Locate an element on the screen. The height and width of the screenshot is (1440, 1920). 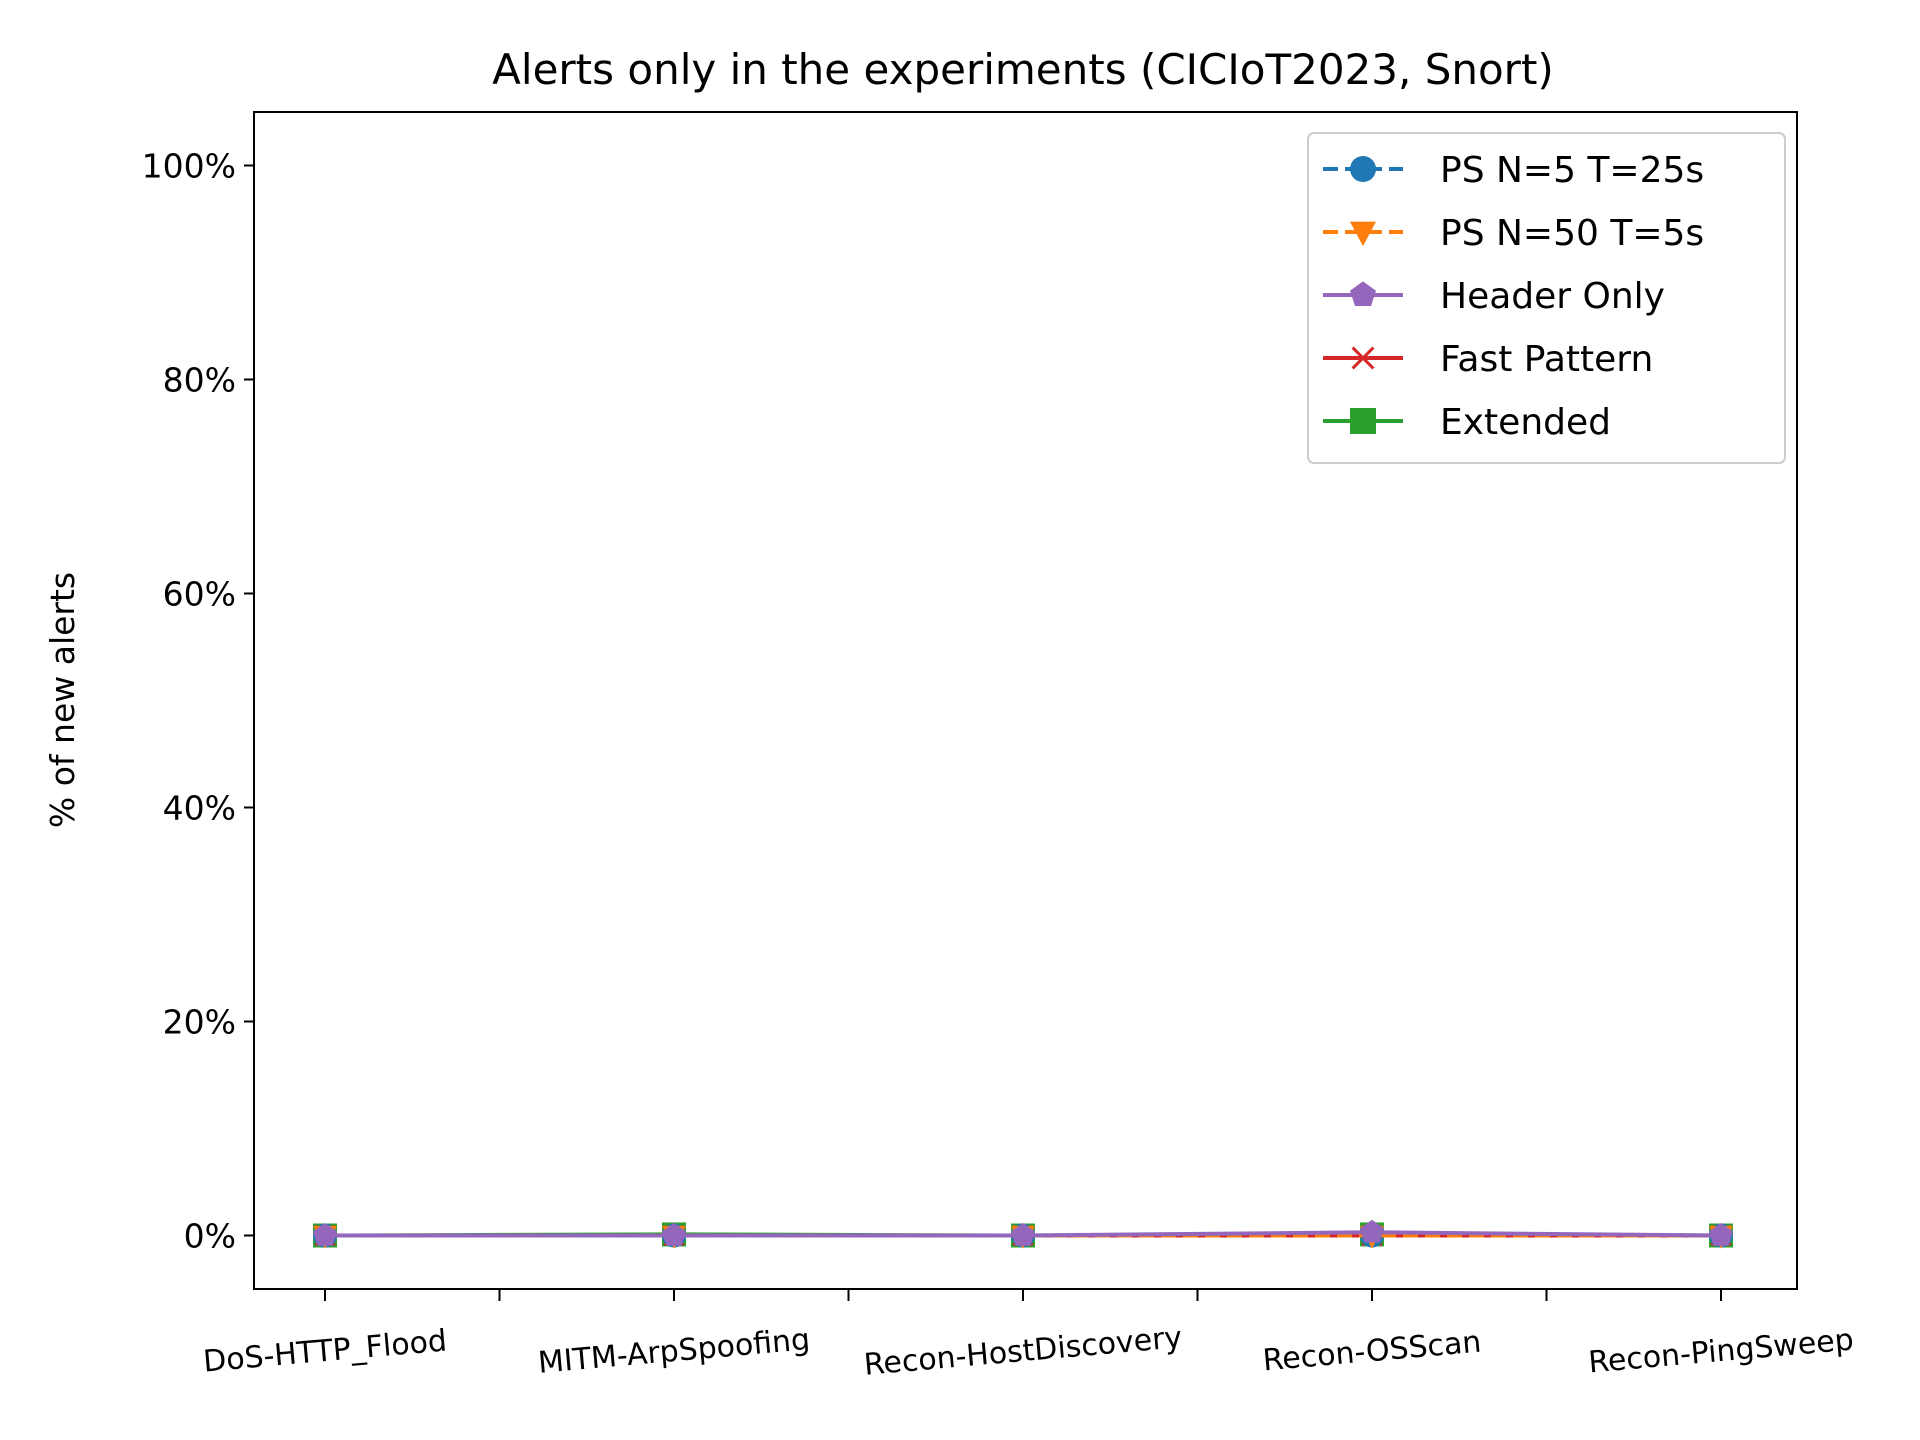
legend-item: Header Only is located at coordinates (1494, 296).